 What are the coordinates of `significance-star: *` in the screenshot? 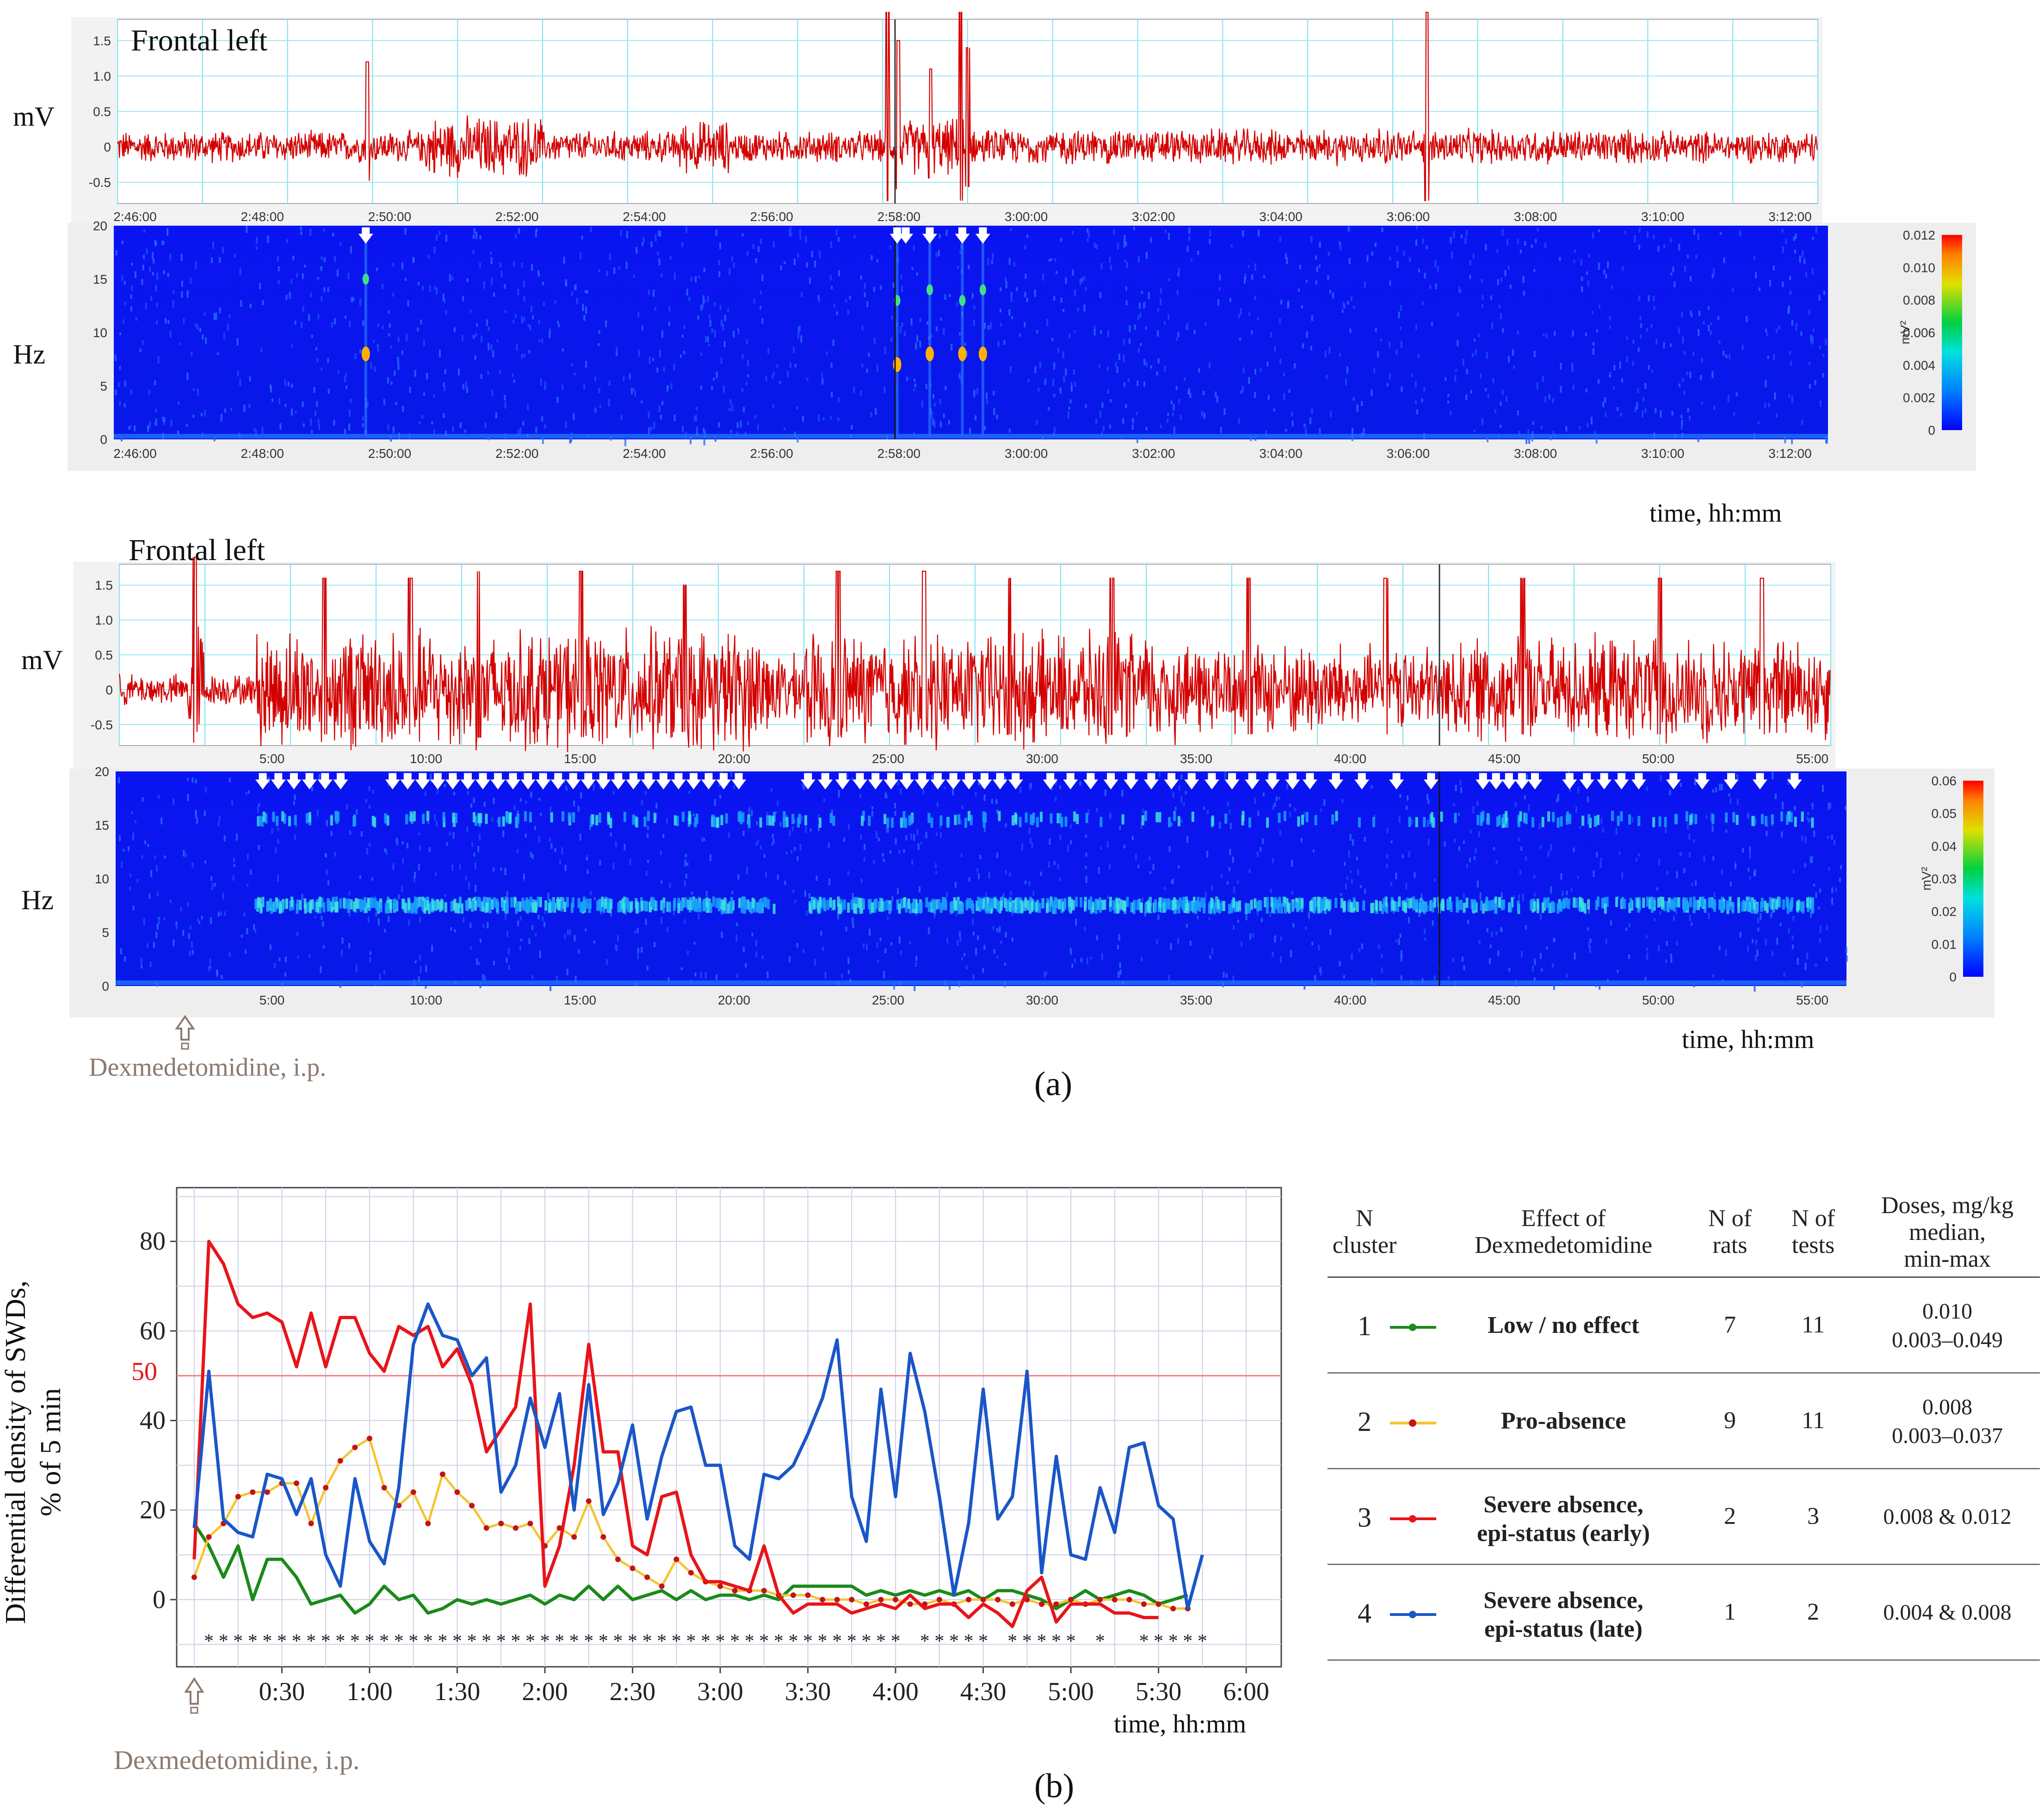 It's located at (1071, 1641).